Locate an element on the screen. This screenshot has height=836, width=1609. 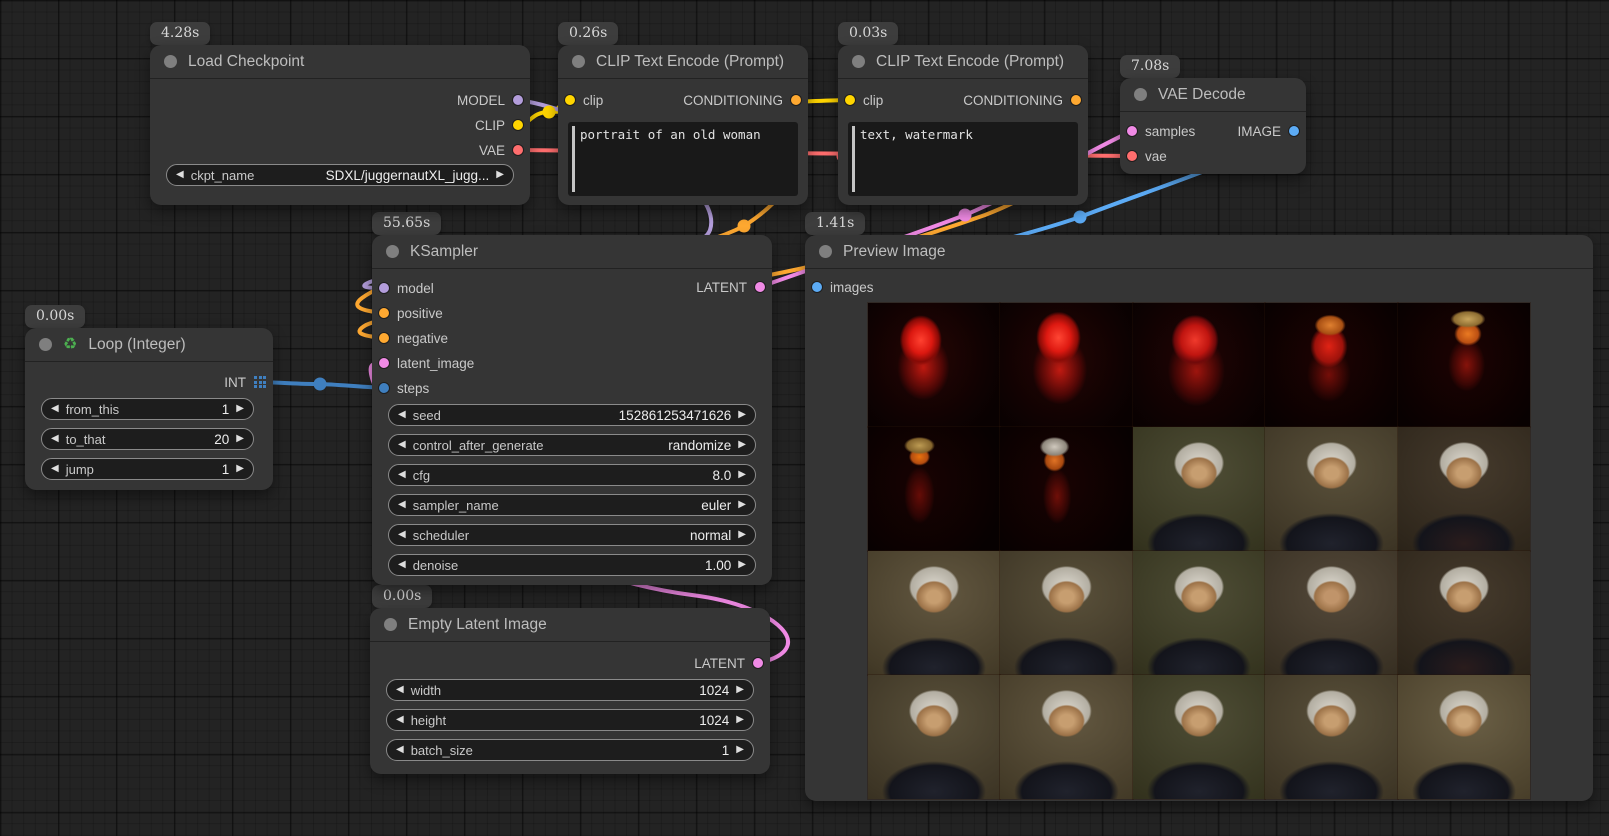
sampler-name-widget: ◀ sampler_name euler ▶ is located at coordinates (572, 505).